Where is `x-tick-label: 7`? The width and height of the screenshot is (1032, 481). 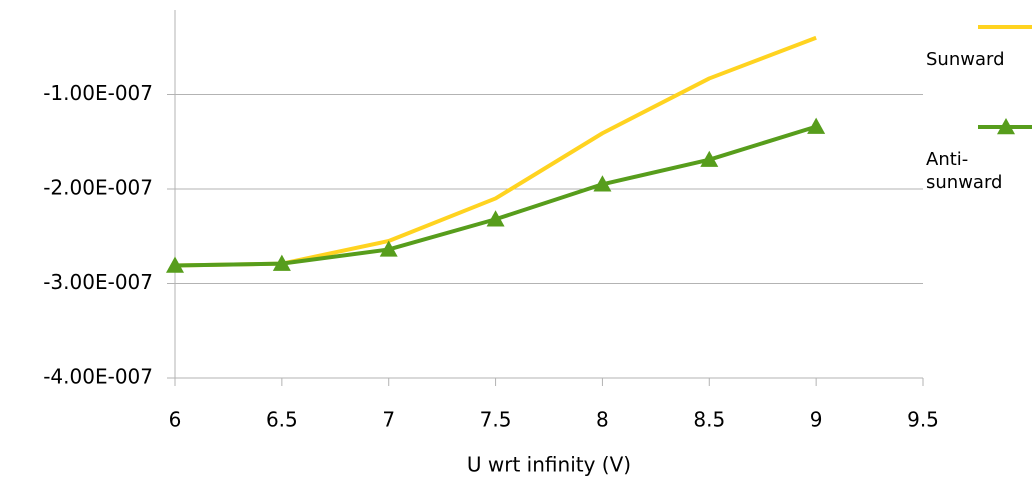 x-tick-label: 7 is located at coordinates (388, 420).